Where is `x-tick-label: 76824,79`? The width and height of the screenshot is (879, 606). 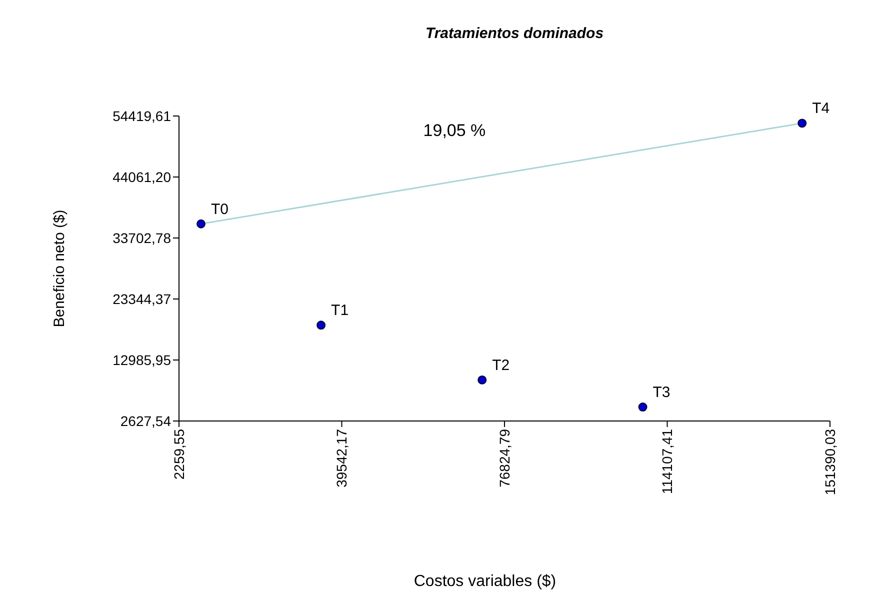 x-tick-label: 76824,79 is located at coordinates (504, 458).